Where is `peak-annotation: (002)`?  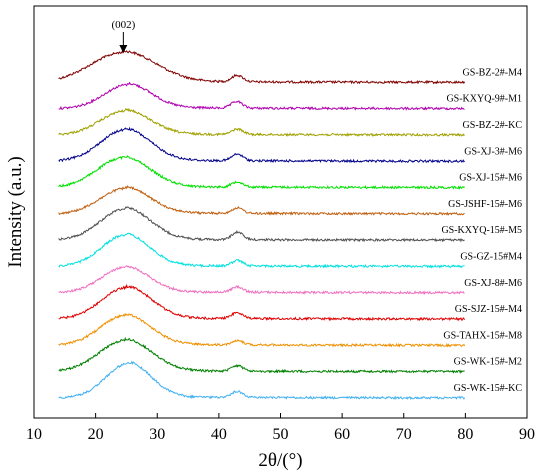 peak-annotation: (002) is located at coordinates (123, 36).